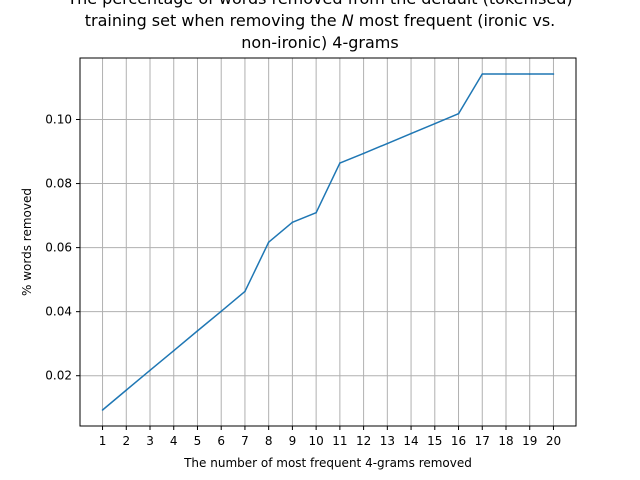 Image resolution: width=640 pixels, height=480 pixels. Describe the element at coordinates (293, 441) in the screenshot. I see `x-tick-label: 9` at that location.